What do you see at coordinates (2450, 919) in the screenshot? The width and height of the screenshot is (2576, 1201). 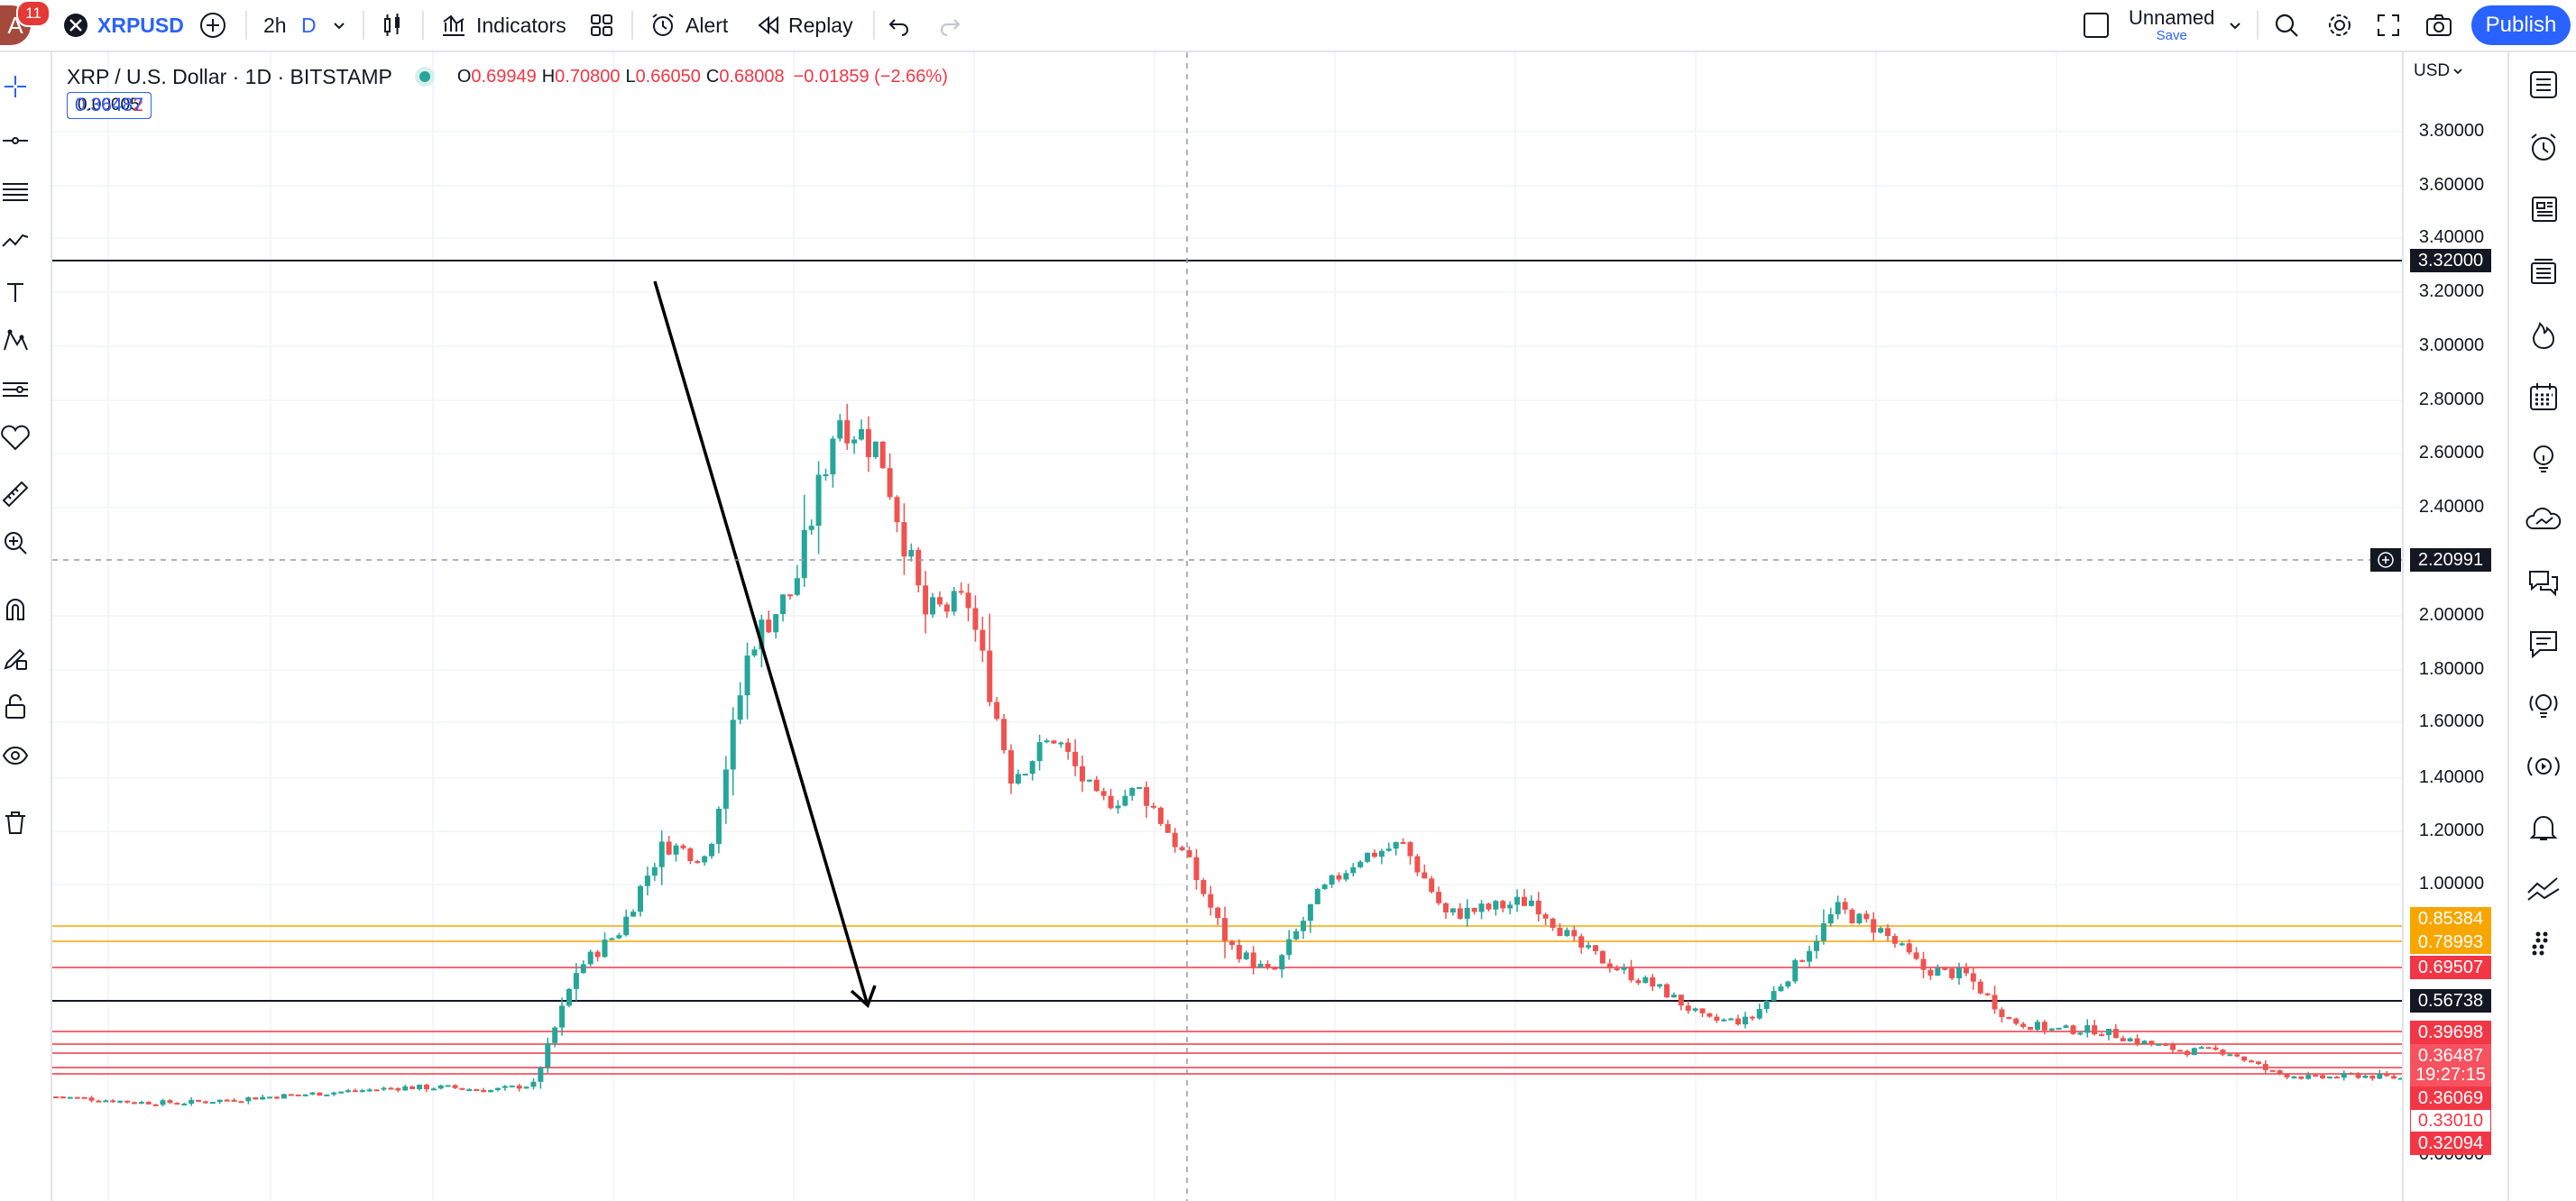 I see `price-axis-label: 0.85384` at bounding box center [2450, 919].